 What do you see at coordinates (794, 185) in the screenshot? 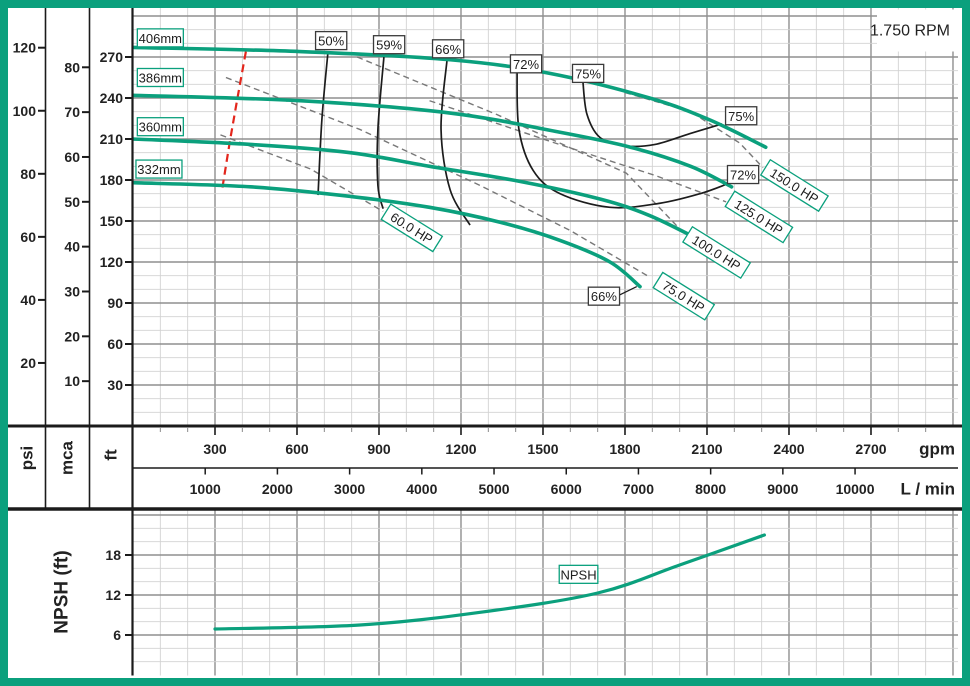
I see `chart-label-150-0-hp: 150.0 HP` at bounding box center [794, 185].